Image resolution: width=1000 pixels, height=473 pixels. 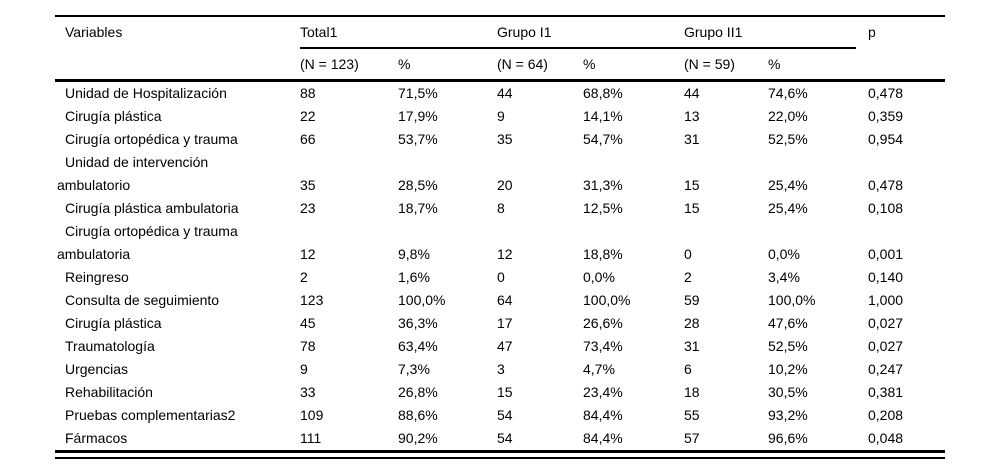 I want to click on header-row-n-pct: (N = 123) % (N = 64) % (N = 59) %, so click(x=500, y=64).